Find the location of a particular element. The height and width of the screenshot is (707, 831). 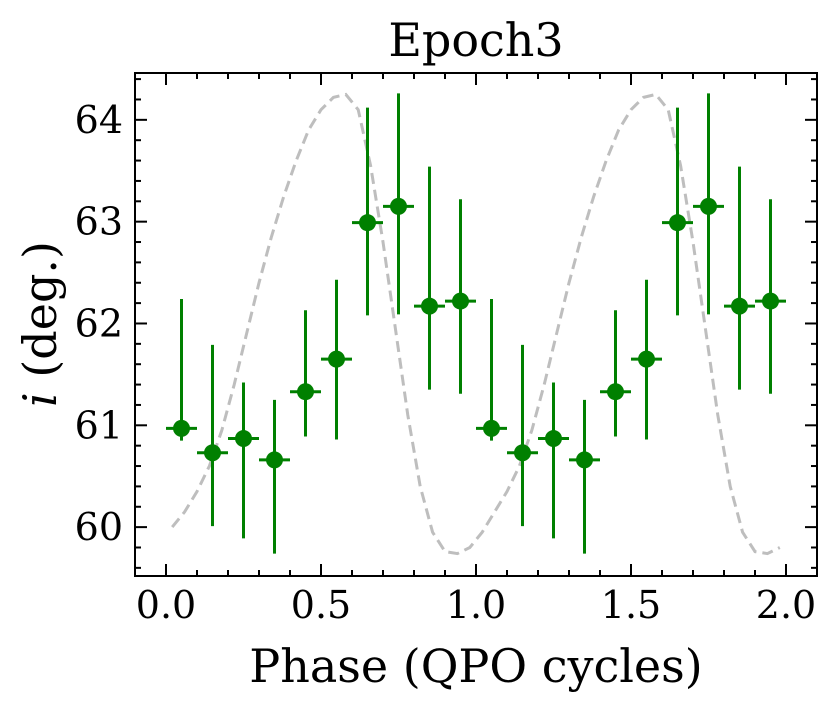

y-axis-label-symbol: i is located at coordinates (40, 399).